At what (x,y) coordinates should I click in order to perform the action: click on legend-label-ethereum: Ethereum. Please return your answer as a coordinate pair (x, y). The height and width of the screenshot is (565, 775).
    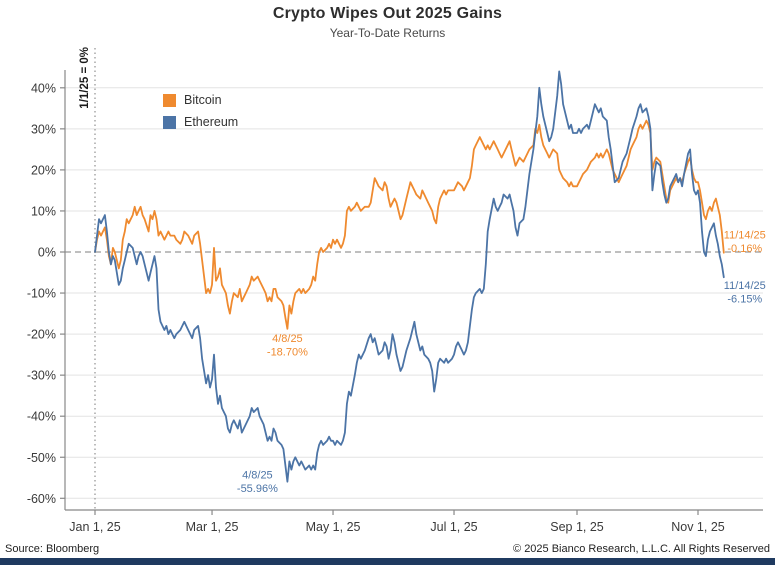
    Looking at the image, I should click on (211, 122).